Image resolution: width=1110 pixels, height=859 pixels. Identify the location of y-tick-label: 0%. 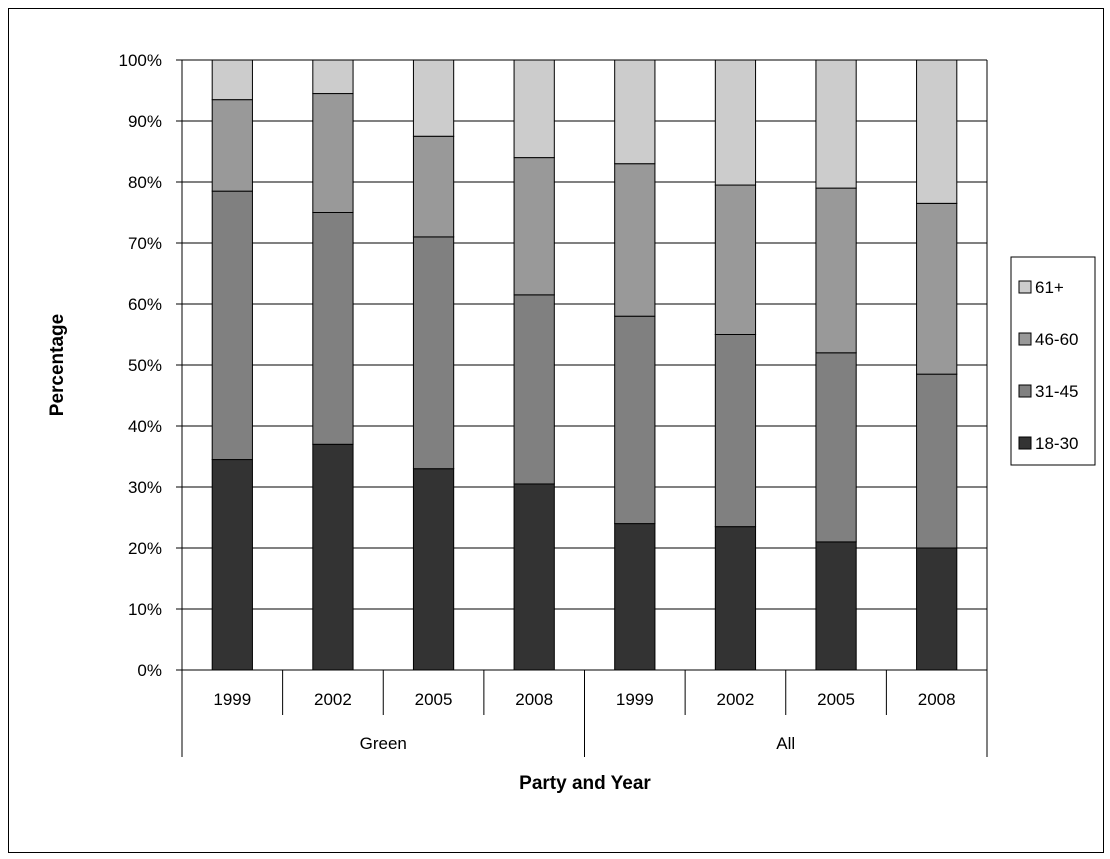
(149, 670).